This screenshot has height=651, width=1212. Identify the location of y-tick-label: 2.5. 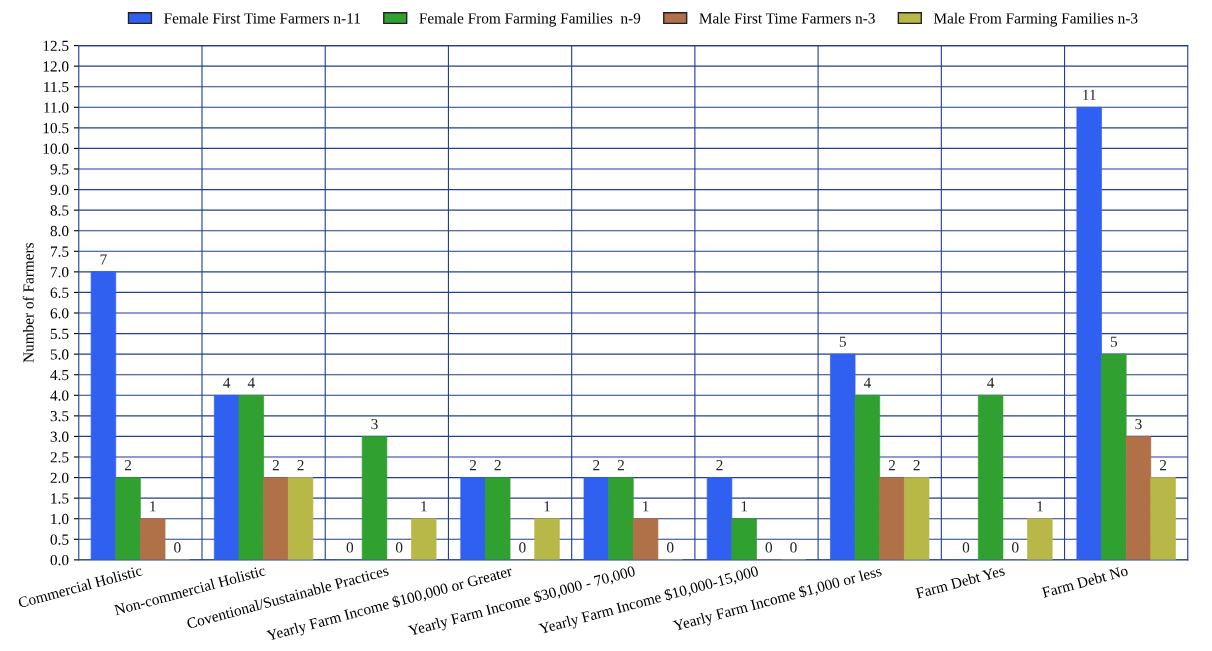
(59, 457).